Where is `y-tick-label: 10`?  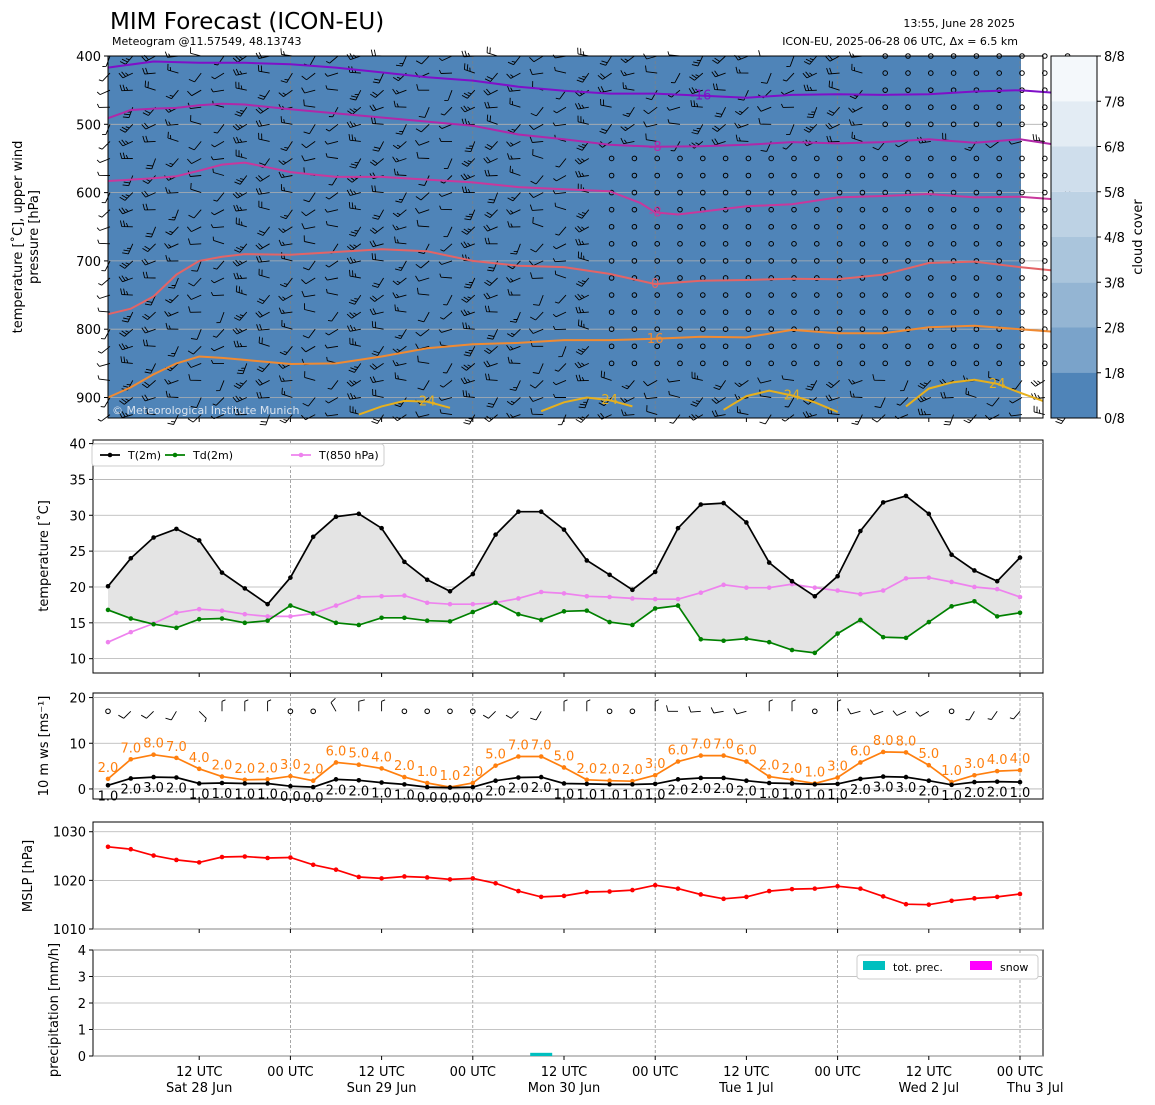
y-tick-label: 10 is located at coordinates (77, 660).